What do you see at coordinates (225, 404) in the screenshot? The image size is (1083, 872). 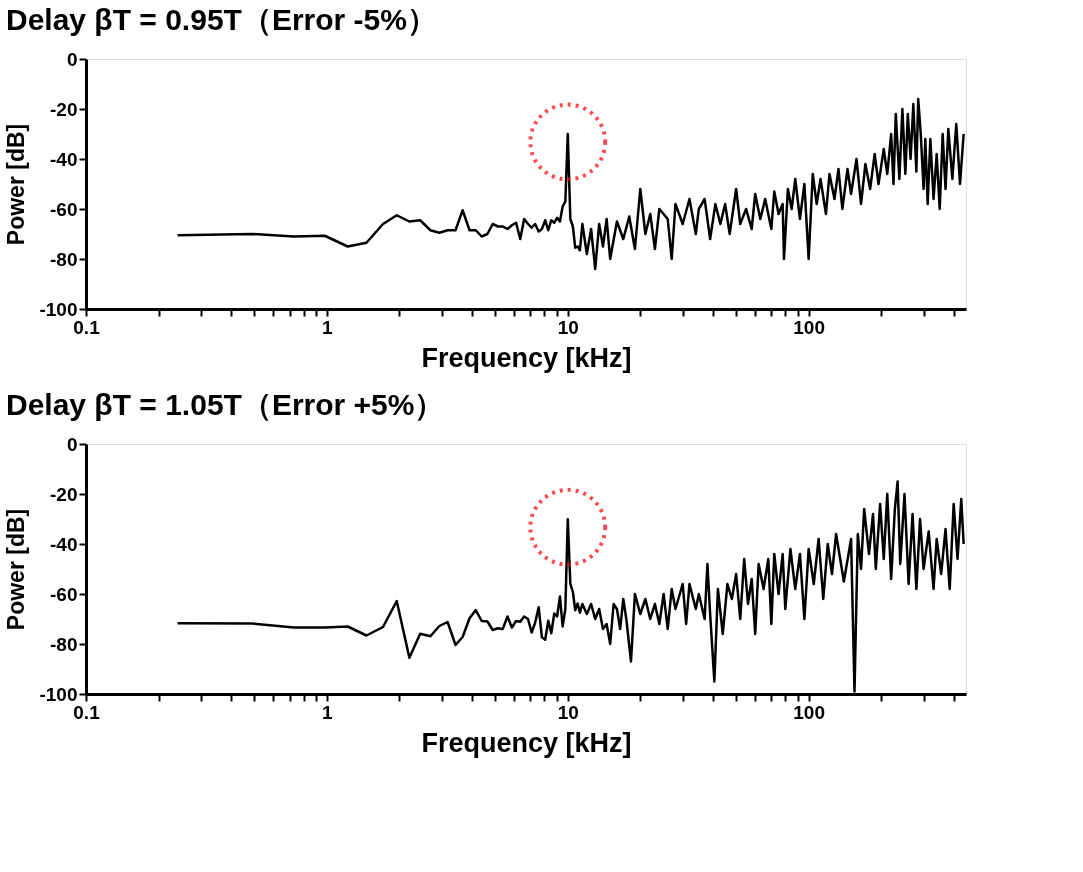 I see `chart-title: Delay βT = 1.05T（Error +5%）` at bounding box center [225, 404].